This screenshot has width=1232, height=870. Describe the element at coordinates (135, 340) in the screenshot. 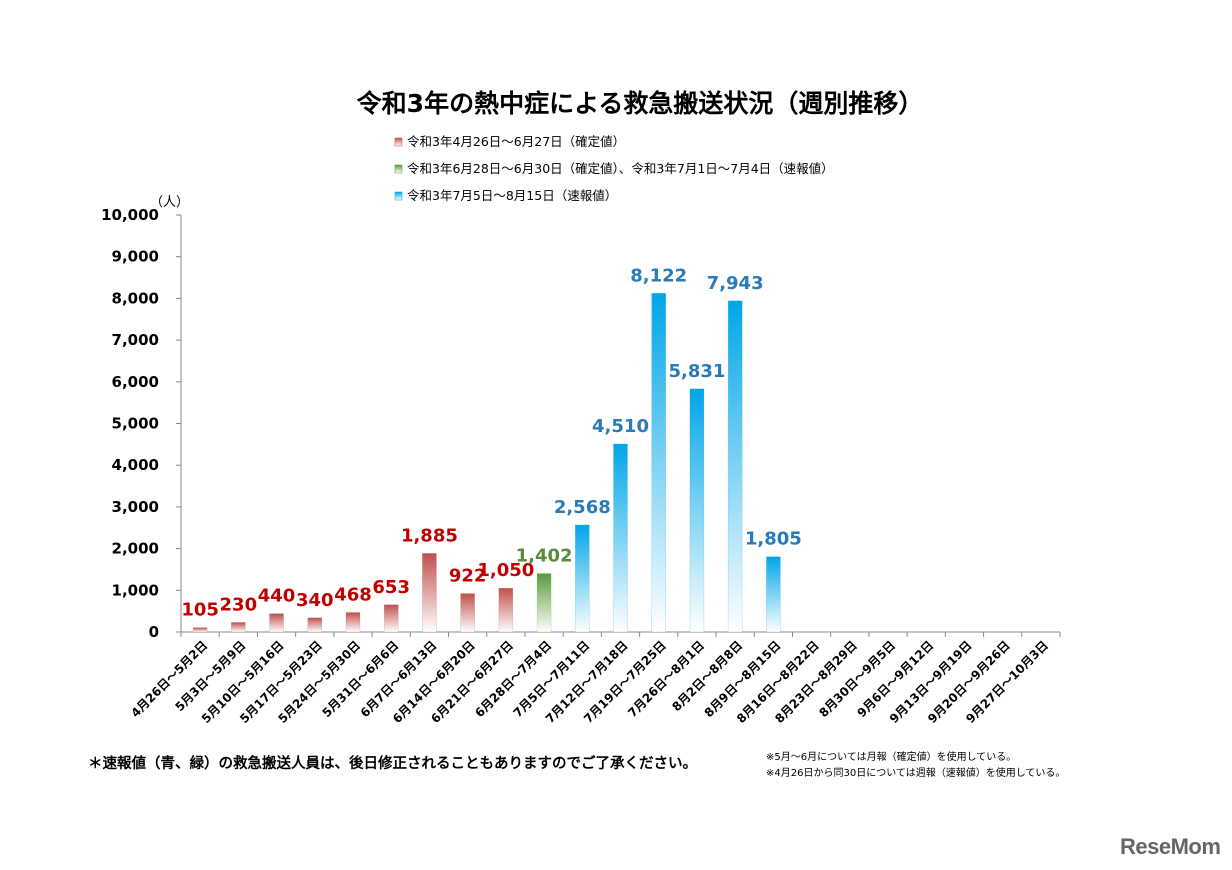

I see `y-tick-label: 7,000` at that location.